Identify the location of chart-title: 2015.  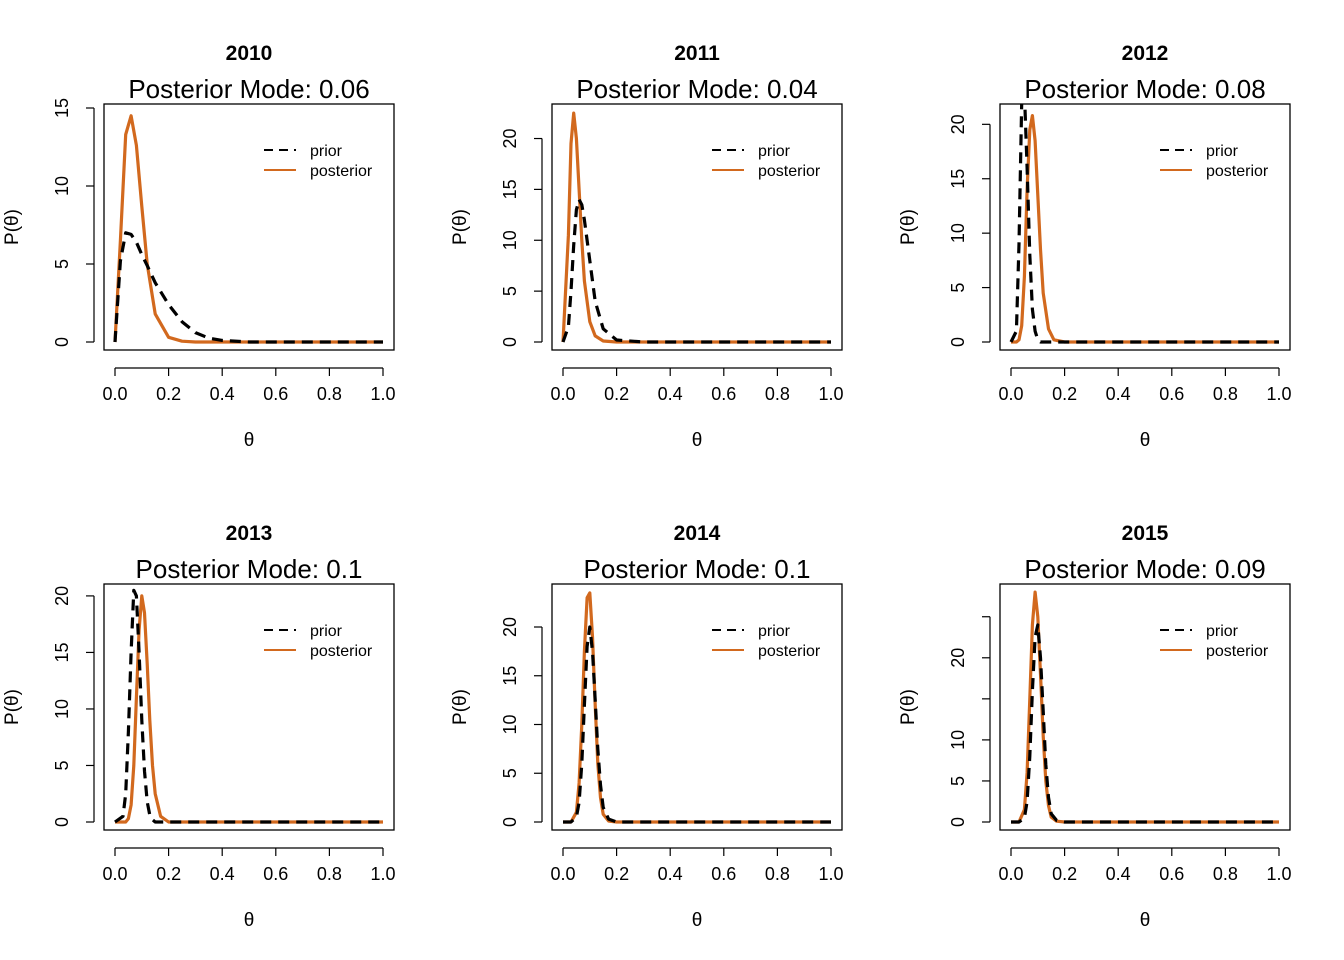
(1145, 533).